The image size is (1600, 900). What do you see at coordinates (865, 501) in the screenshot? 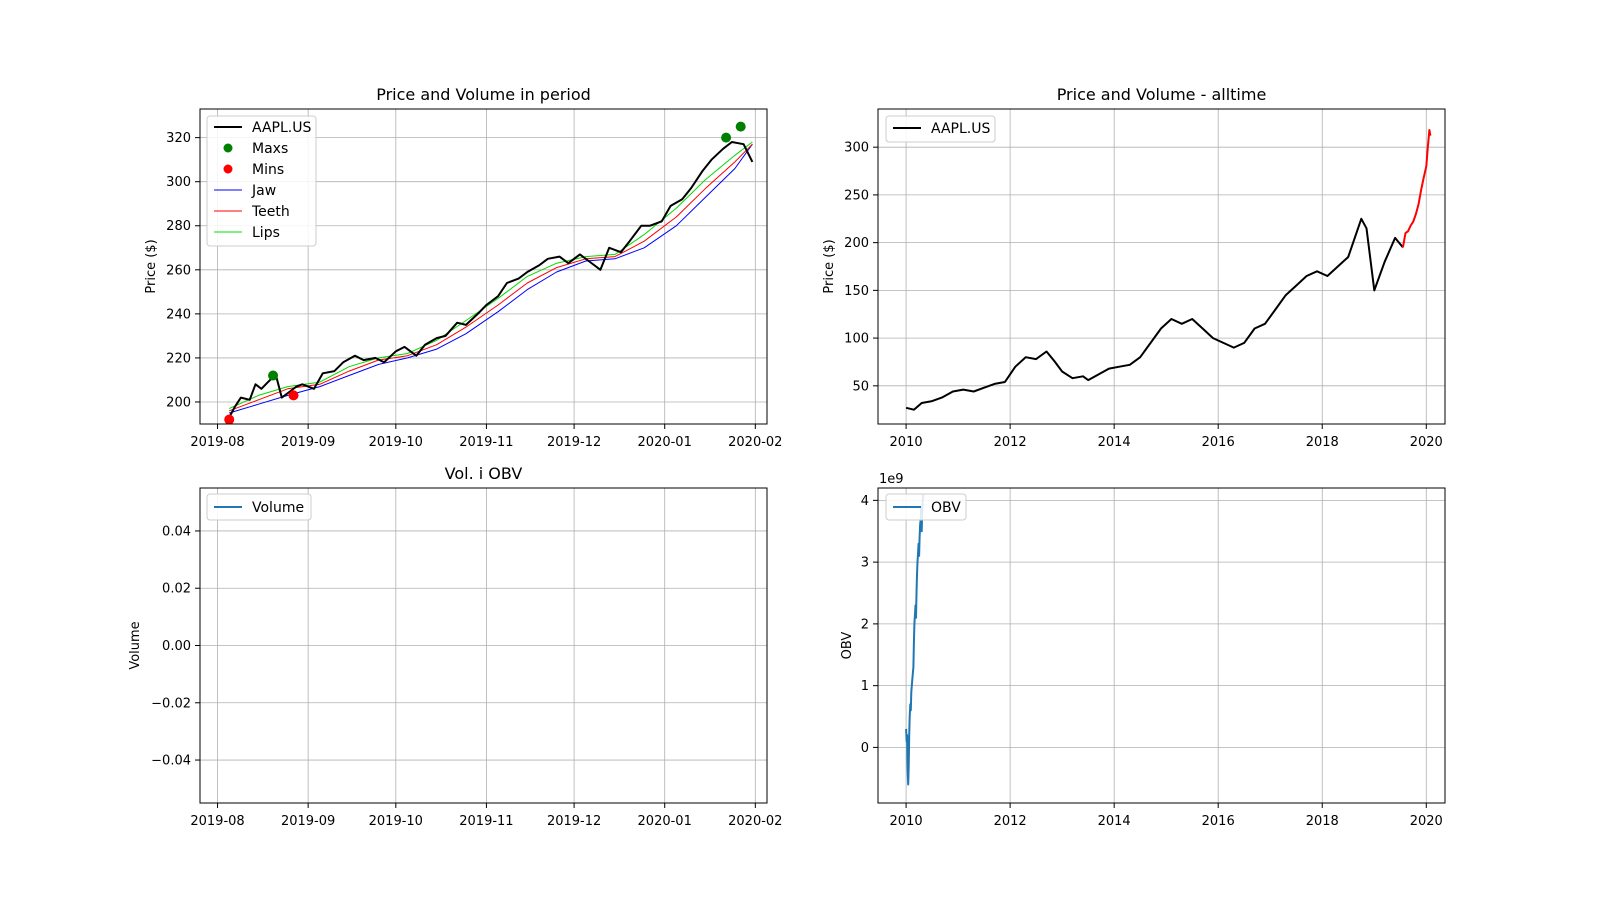
I see `y-tick-label: 4` at bounding box center [865, 501].